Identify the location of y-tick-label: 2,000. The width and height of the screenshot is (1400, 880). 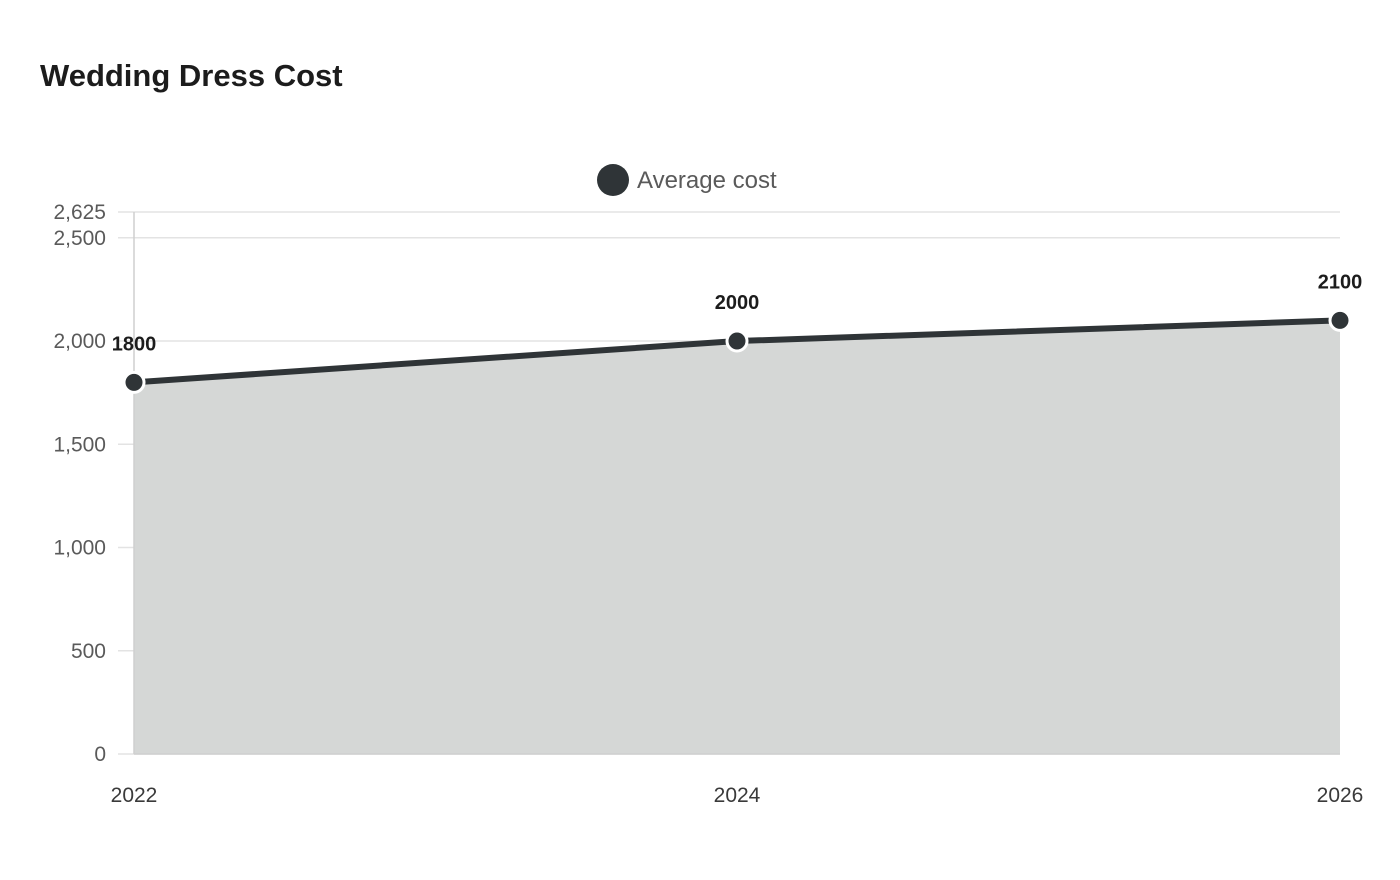
(79, 341).